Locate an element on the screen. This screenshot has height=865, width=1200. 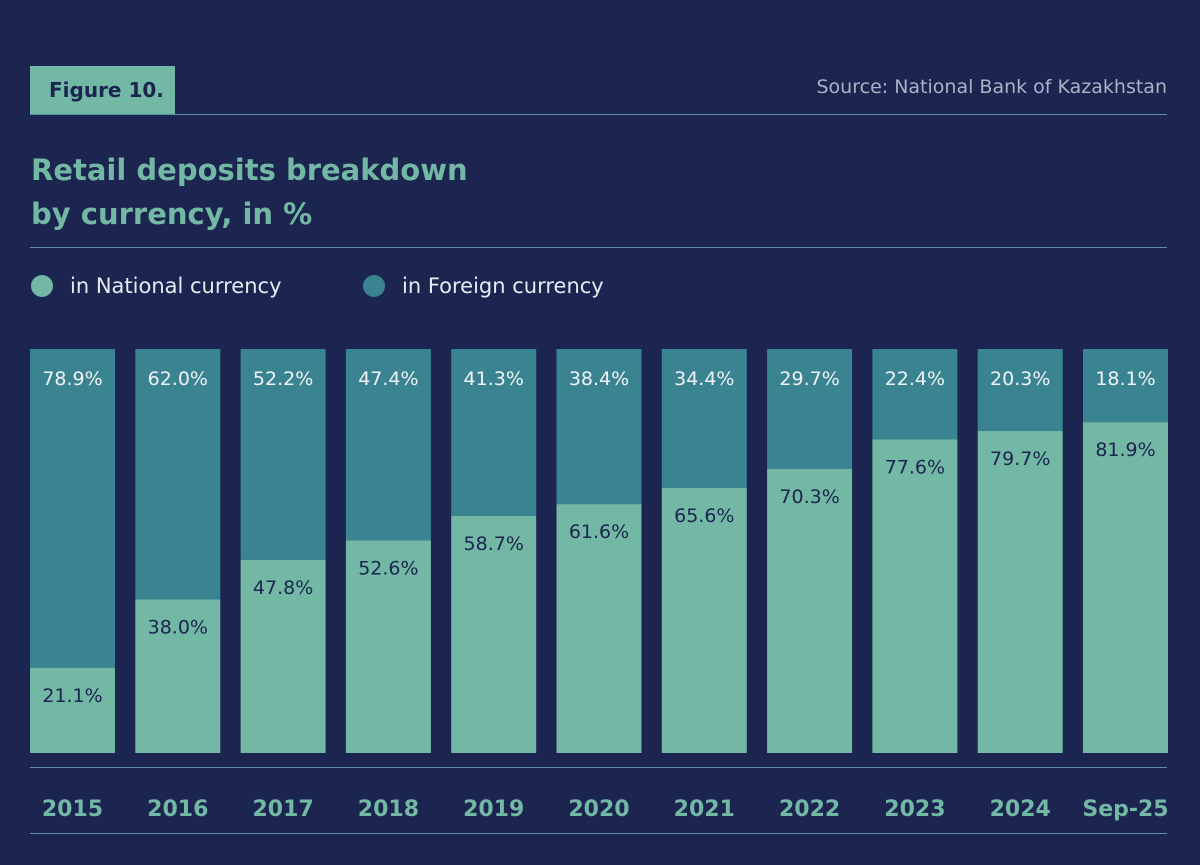
data-label-foreign: 22.4% is located at coordinates (915, 379).